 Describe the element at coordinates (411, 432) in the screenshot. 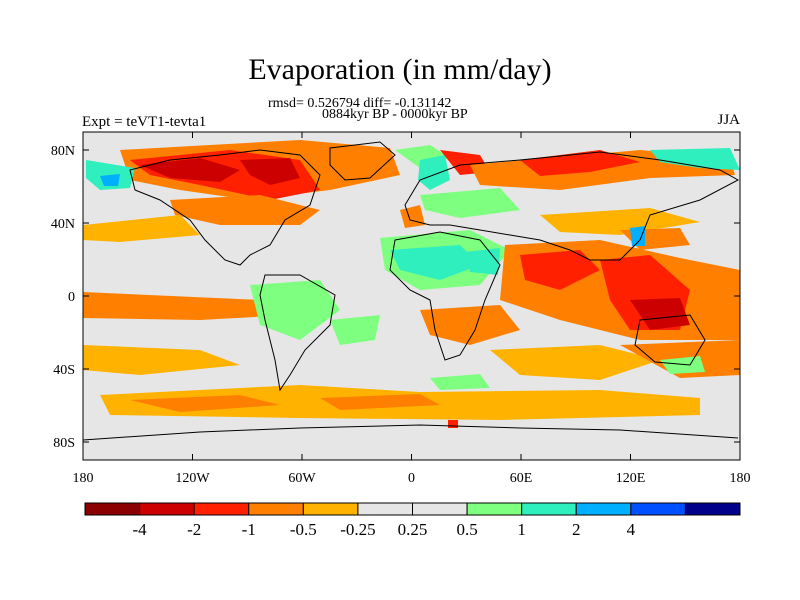

I see `coastline-antarctica` at that location.